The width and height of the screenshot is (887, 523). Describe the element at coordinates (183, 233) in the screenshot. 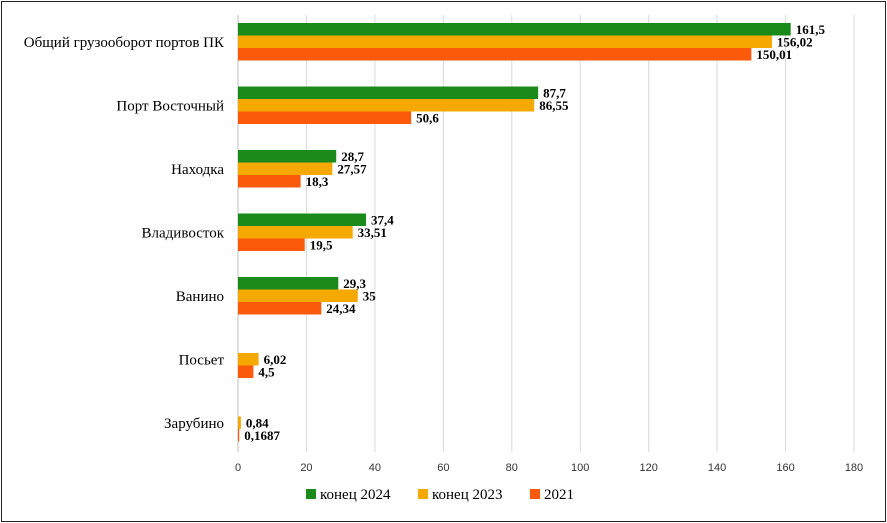

I see `category-label: Владивосток` at that location.